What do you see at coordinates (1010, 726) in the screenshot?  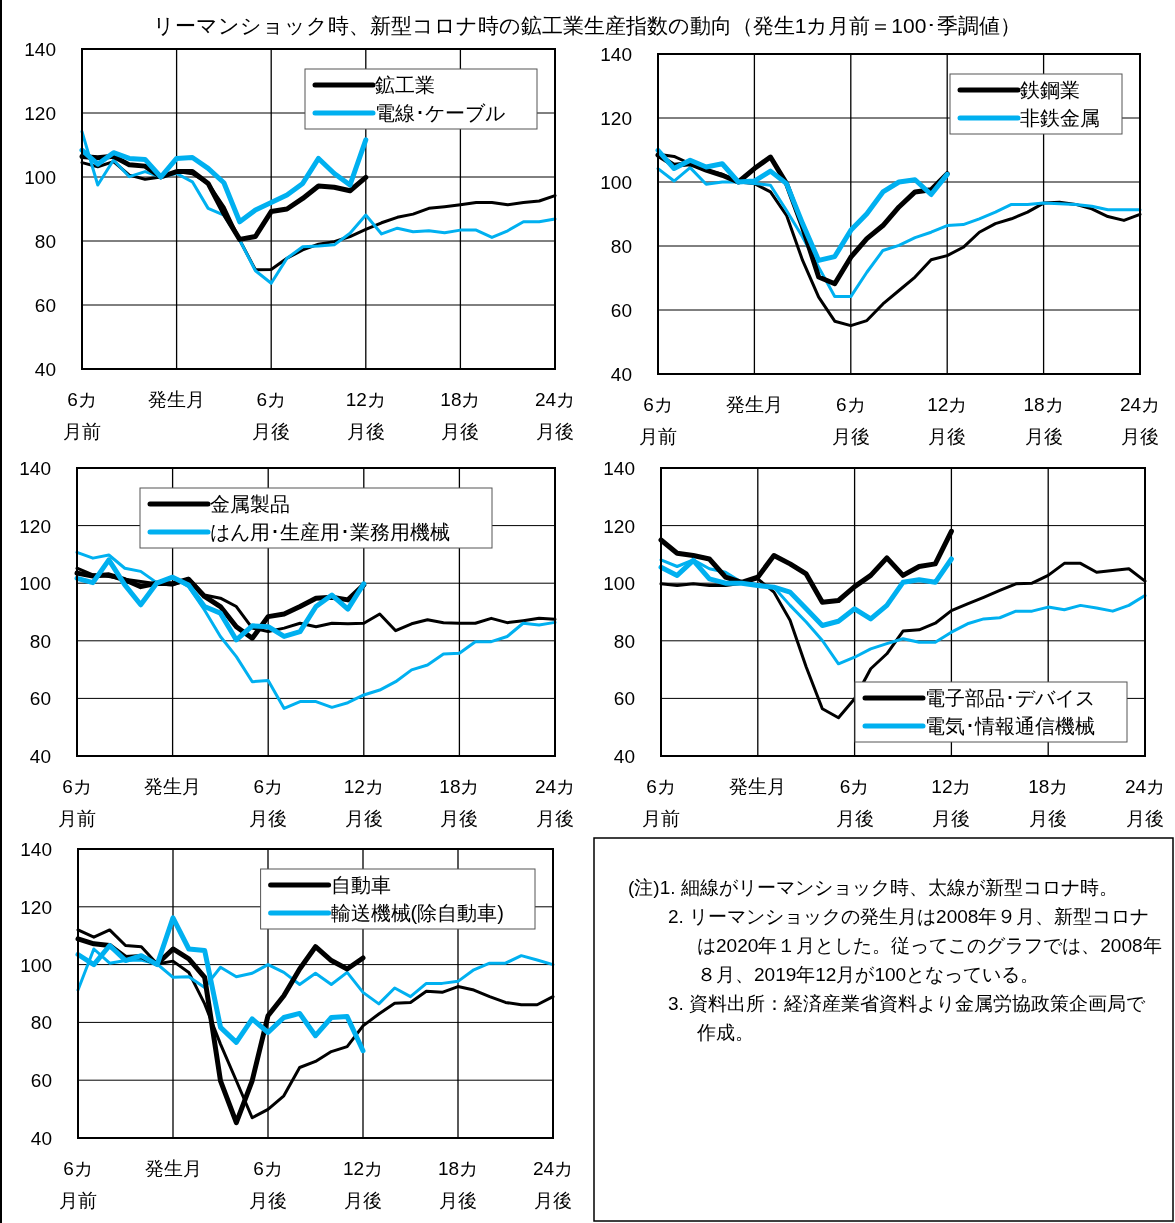 I see `legend-label: 電気･情報通信機械` at bounding box center [1010, 726].